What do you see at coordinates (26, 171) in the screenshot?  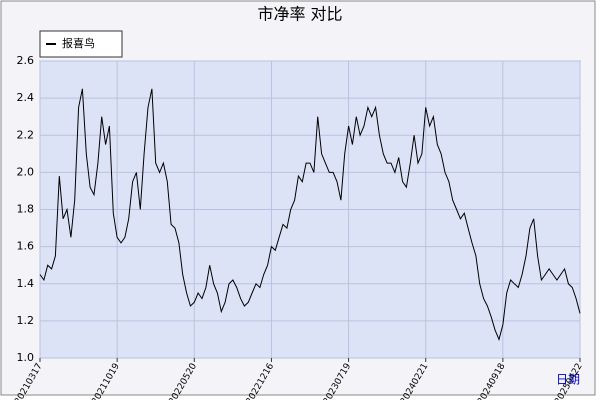 I see `y-tick-label: 2.0` at bounding box center [26, 171].